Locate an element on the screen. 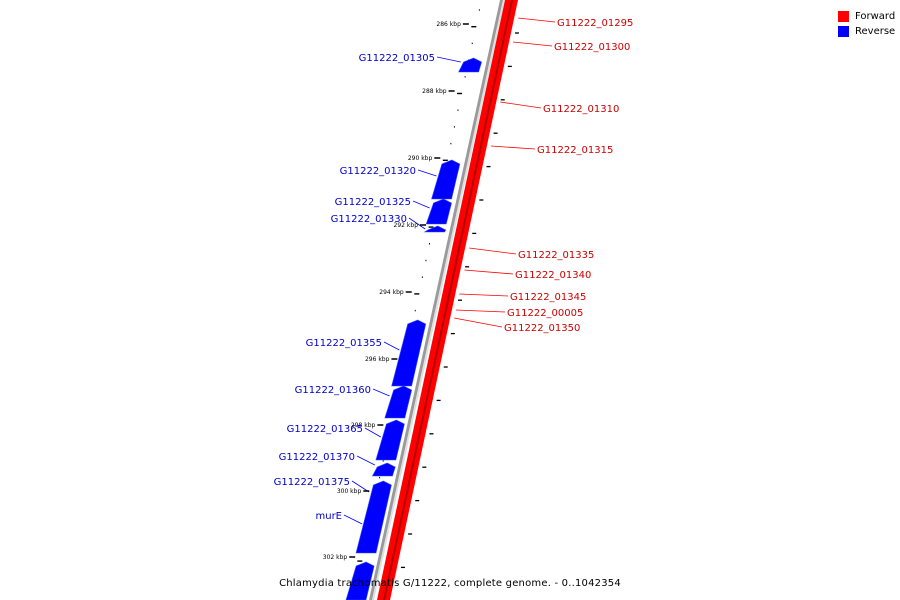 This screenshot has height=600, width=900. ruler-label: 290 kbp is located at coordinates (420, 158).